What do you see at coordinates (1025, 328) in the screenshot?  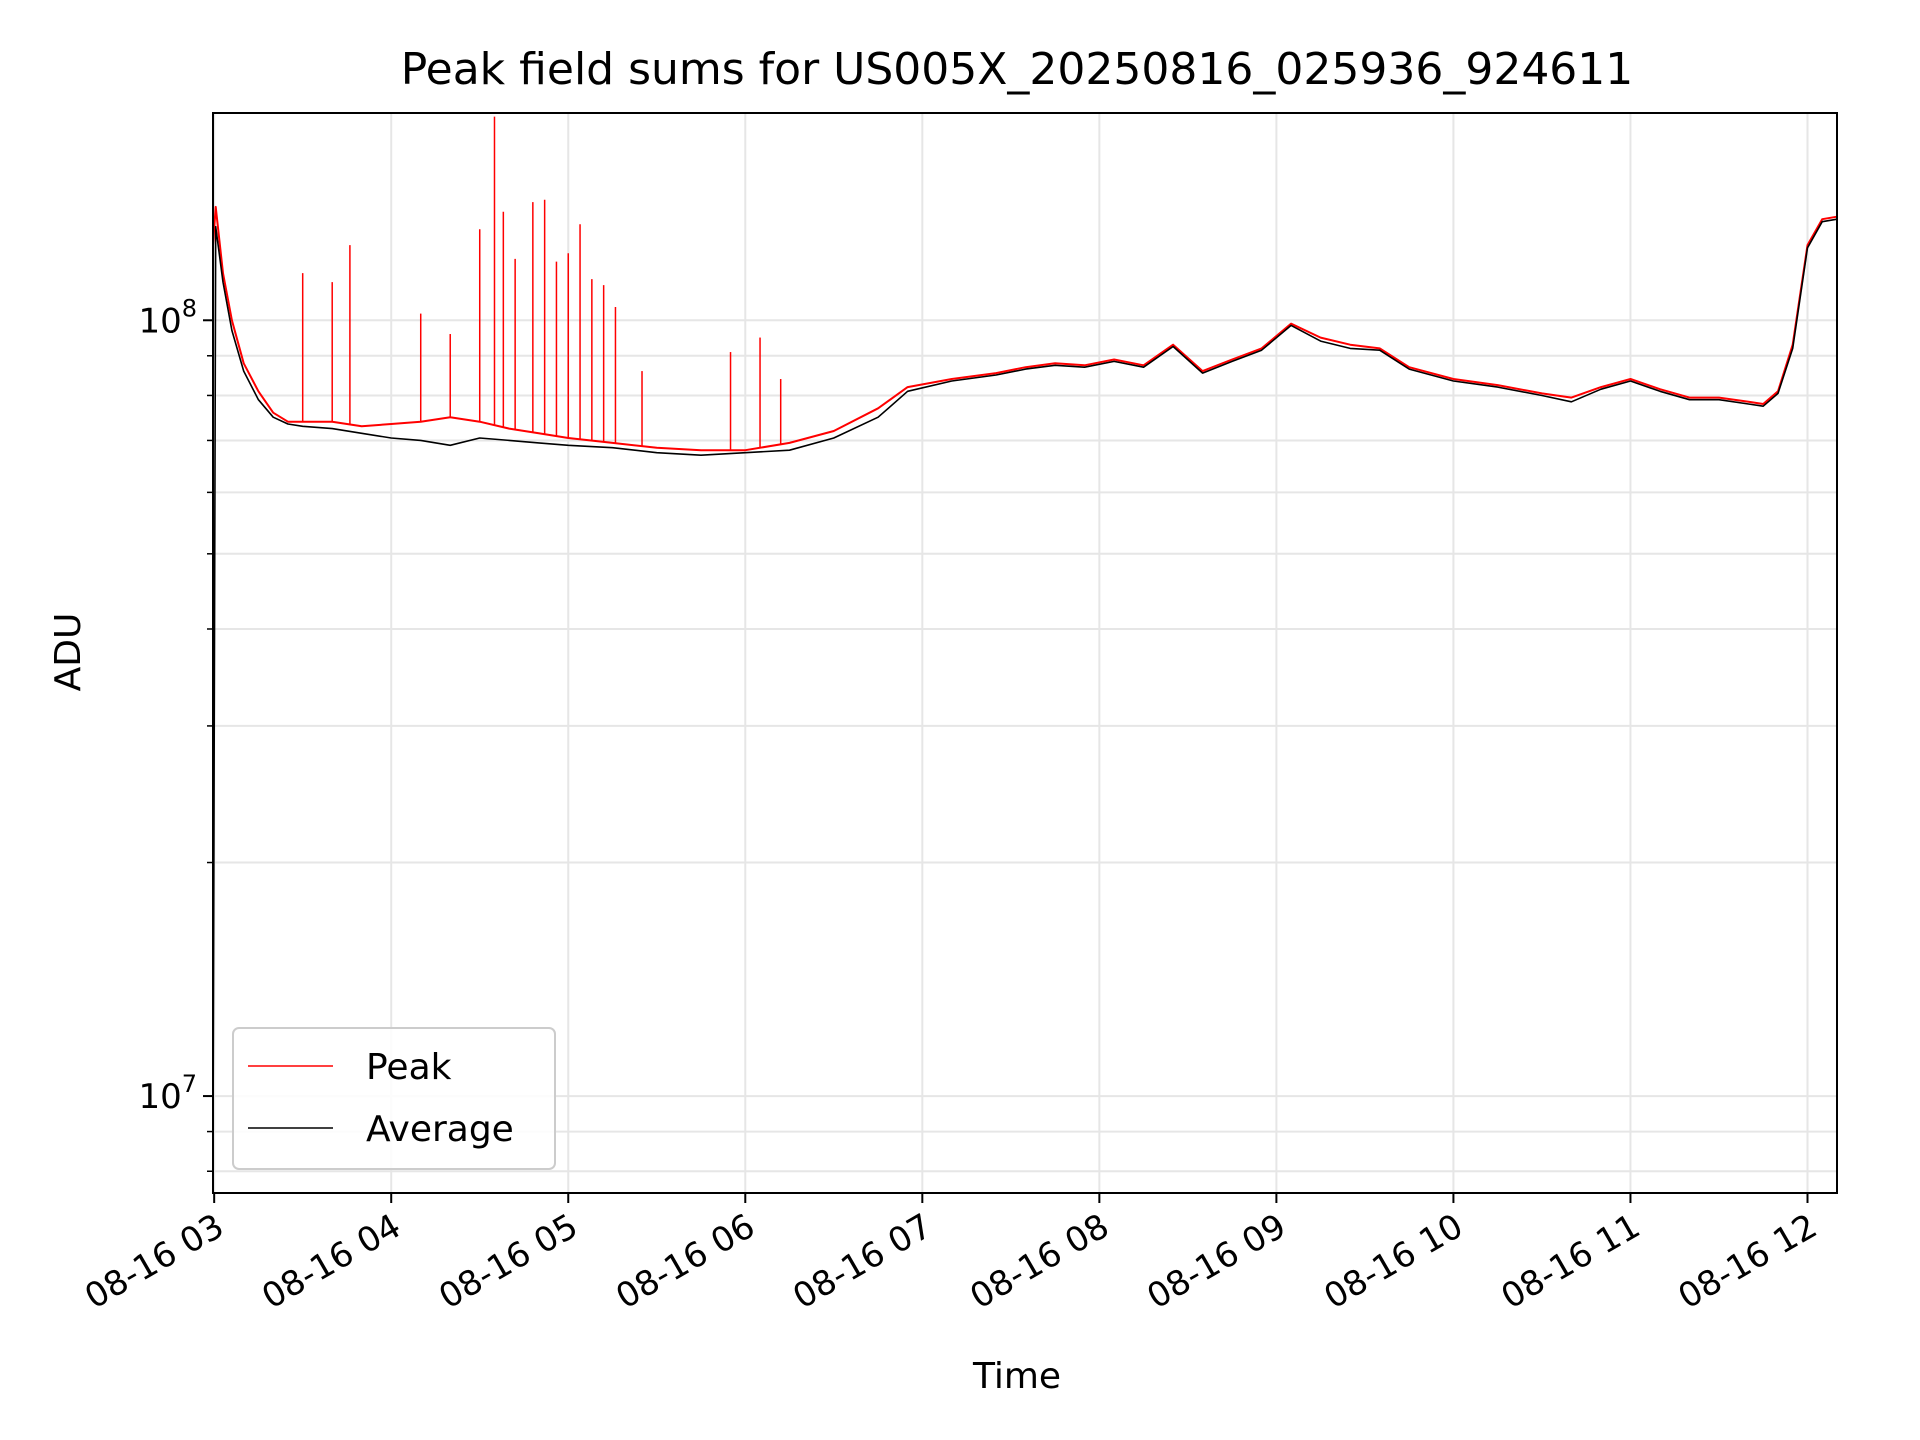 I see `peak-line` at bounding box center [1025, 328].